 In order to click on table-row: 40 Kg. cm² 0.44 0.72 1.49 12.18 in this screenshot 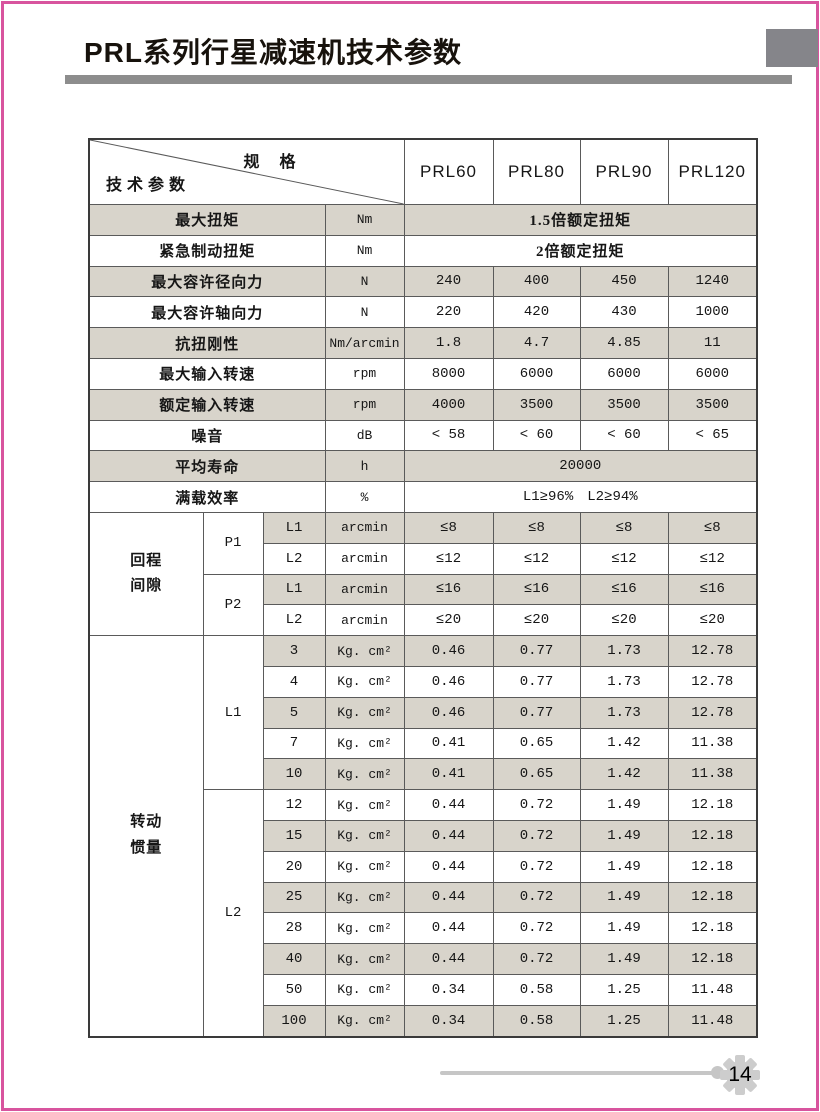, I will do `click(423, 959)`.